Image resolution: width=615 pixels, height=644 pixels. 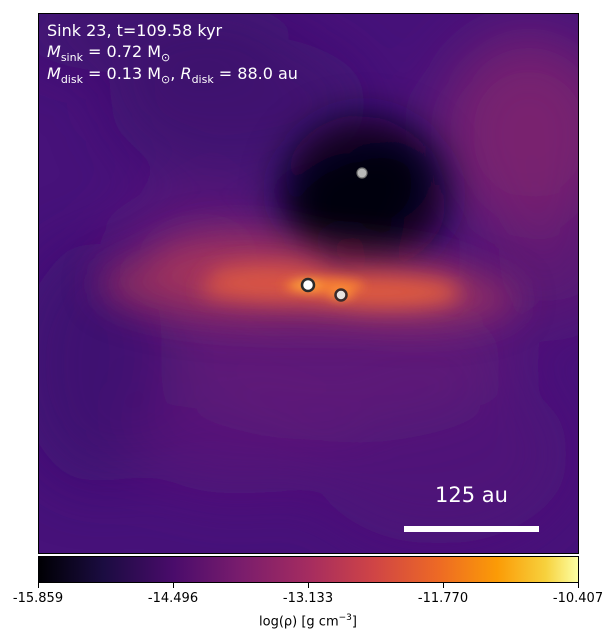 I want to click on disk-radius-value: = 88.0 au, so click(x=255, y=73).